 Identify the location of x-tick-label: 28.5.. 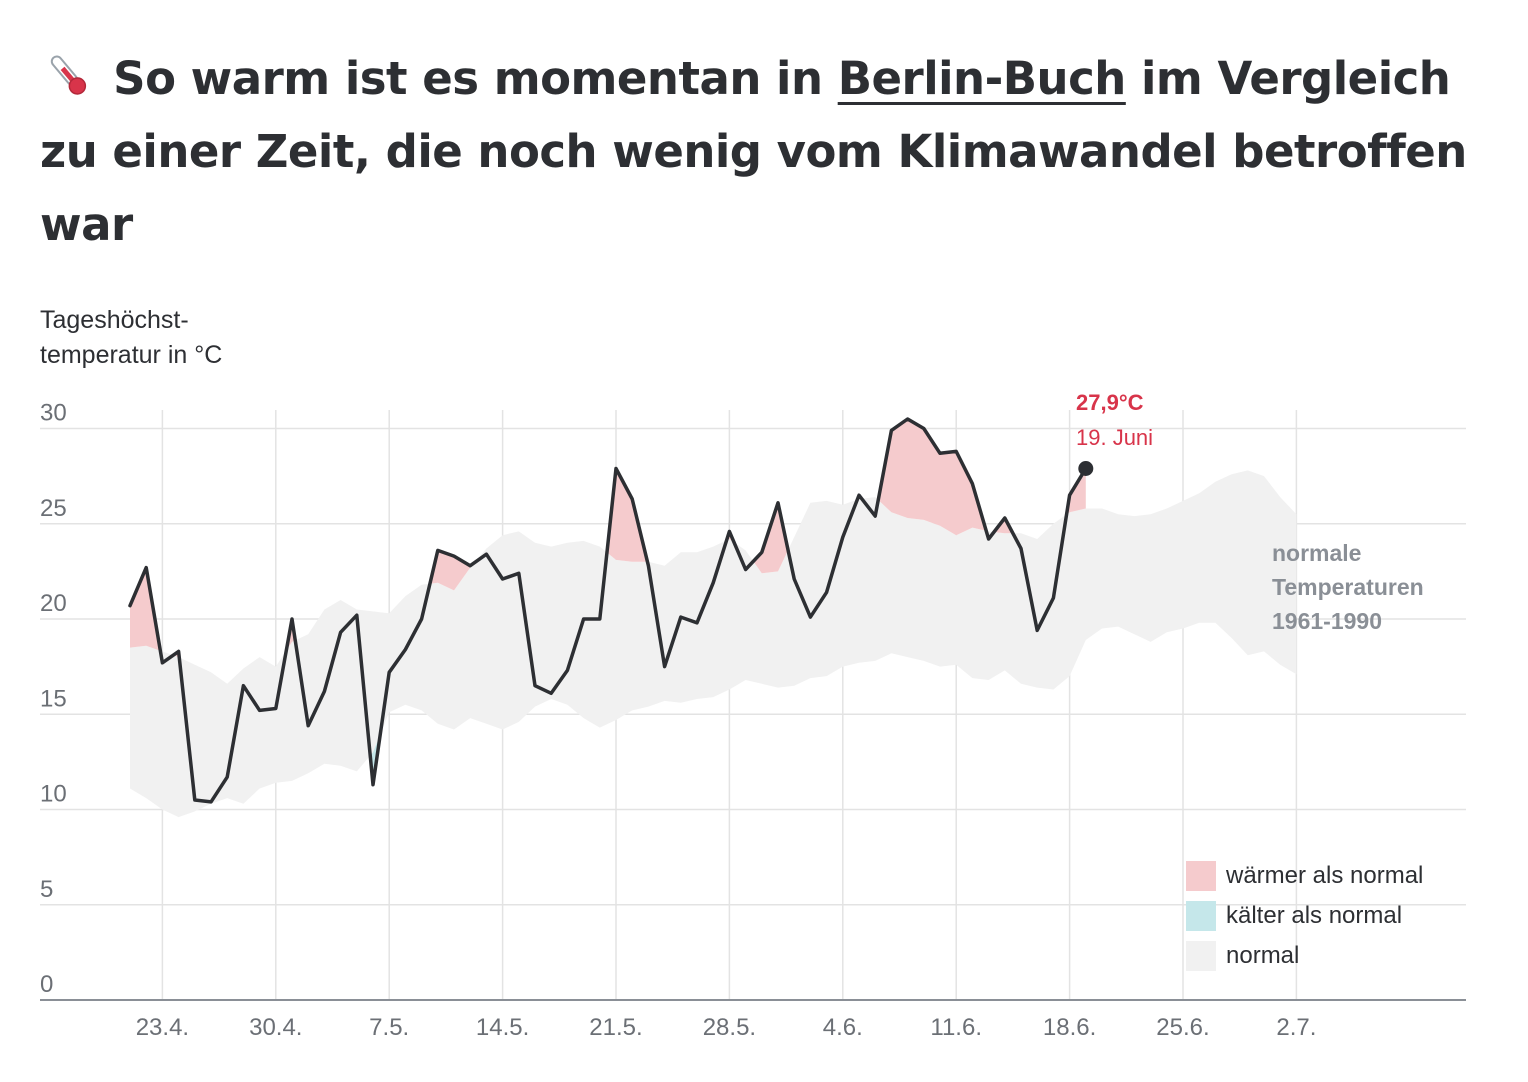
(729, 1027).